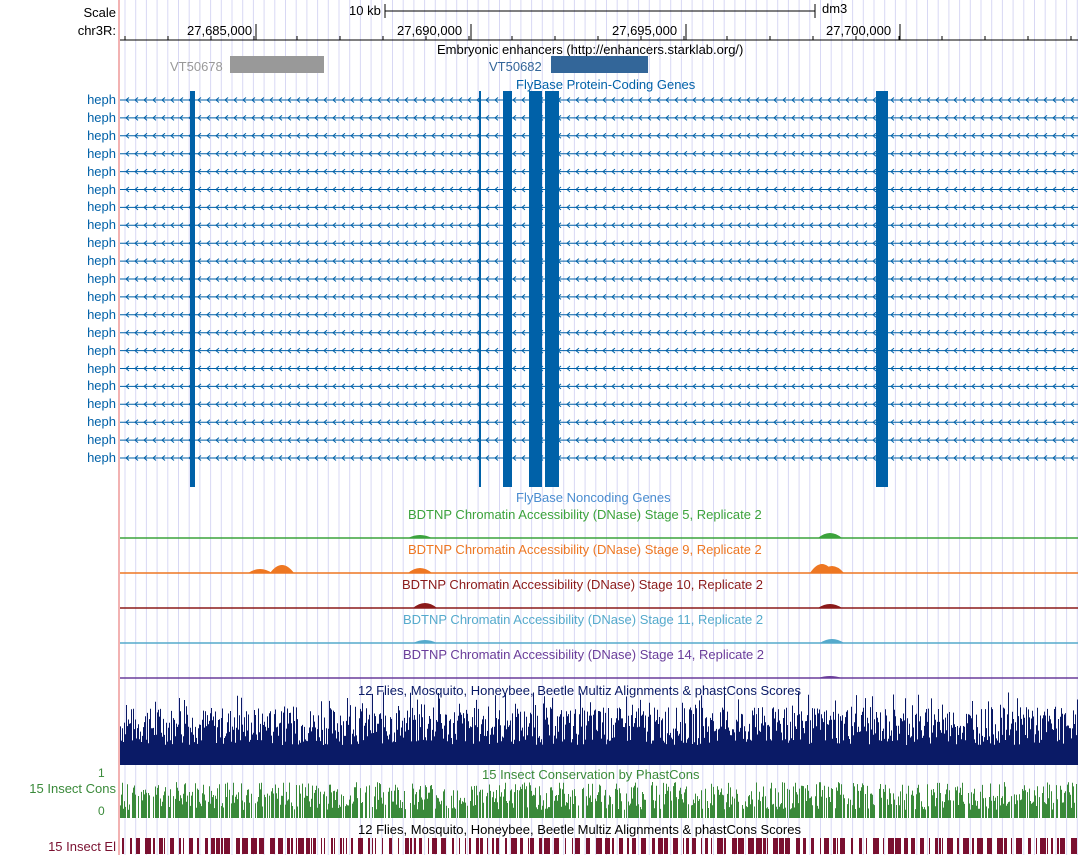  Describe the element at coordinates (72, 788) in the screenshot. I see `phastcons-side-label: 15 Insect Cons` at that location.